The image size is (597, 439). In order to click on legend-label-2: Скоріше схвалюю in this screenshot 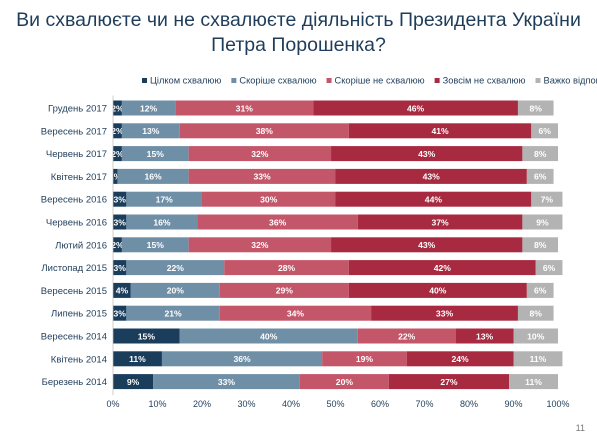, I will do `click(277, 81)`.